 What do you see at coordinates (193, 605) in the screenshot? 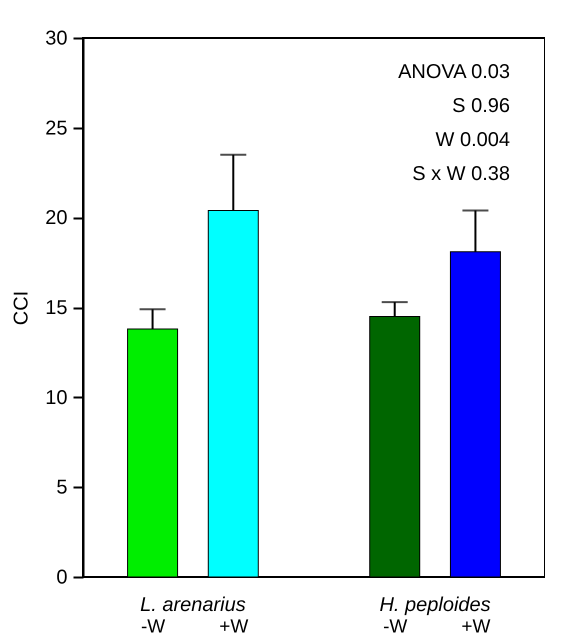
I see `text: L. arenarius` at bounding box center [193, 605].